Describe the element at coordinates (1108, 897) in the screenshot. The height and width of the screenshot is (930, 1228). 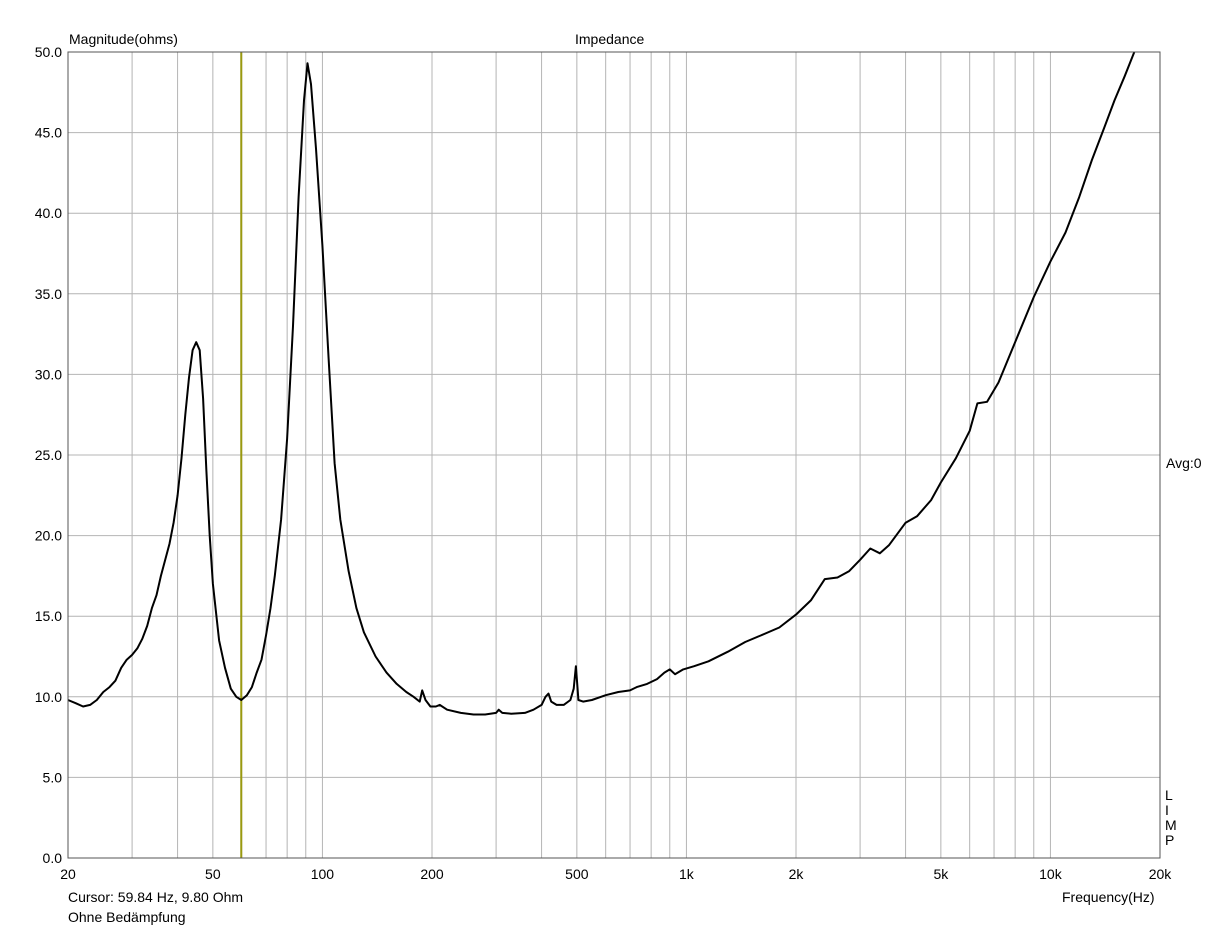
I see `x-axis-label: Frequency(Hz)` at that location.